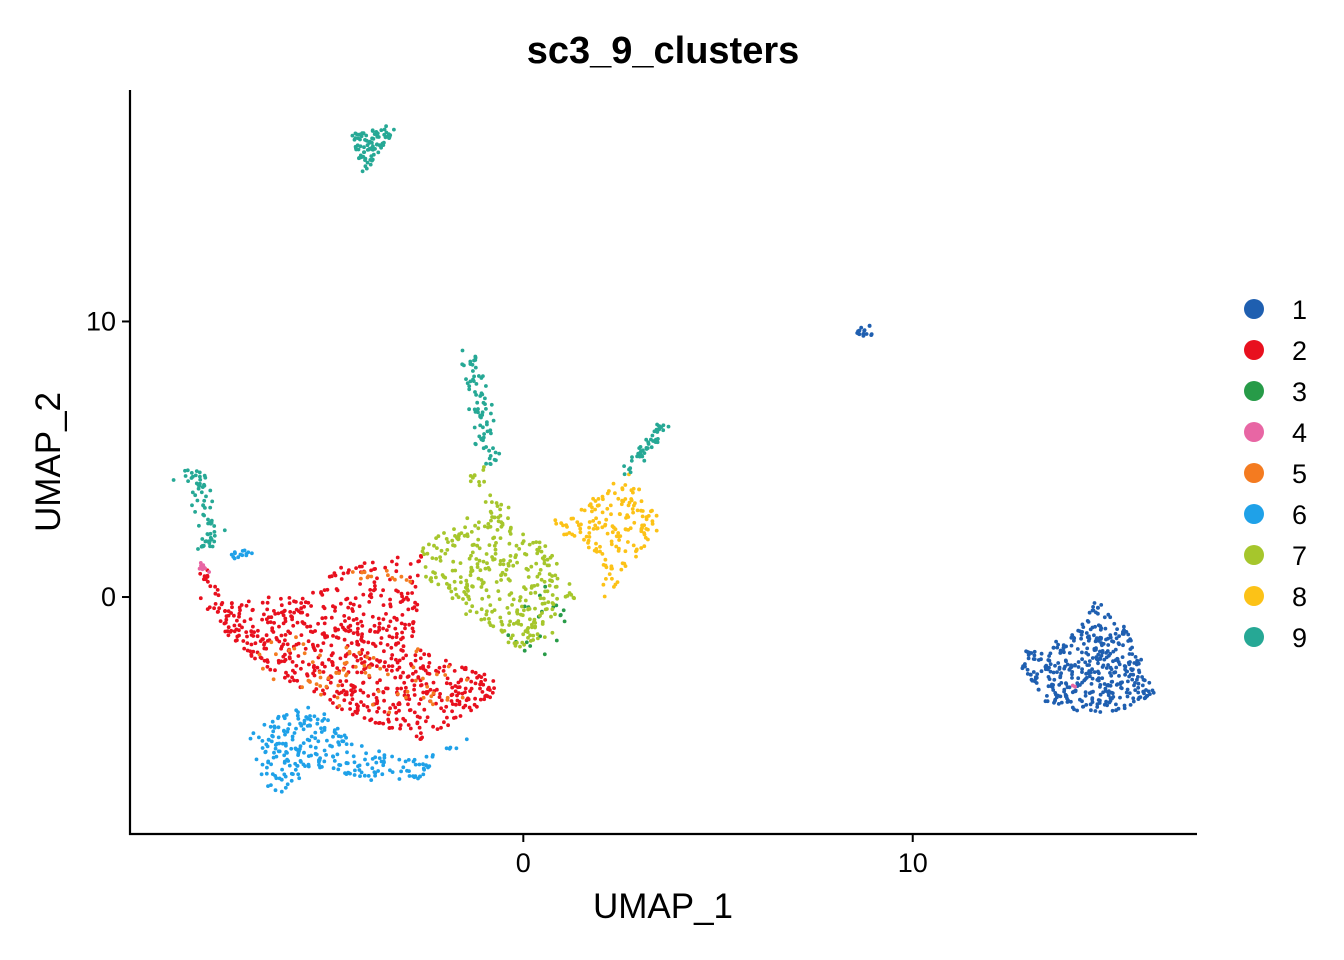  What do you see at coordinates (1254, 473) in the screenshot?
I see `legend-swatch` at bounding box center [1254, 473].